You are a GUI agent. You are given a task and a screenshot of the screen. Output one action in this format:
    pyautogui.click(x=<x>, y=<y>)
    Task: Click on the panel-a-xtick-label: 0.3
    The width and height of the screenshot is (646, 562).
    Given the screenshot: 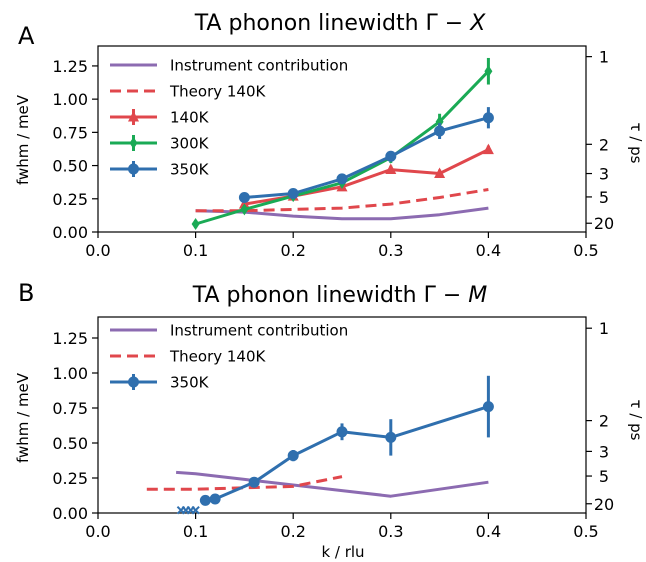 What is the action you would take?
    pyautogui.click(x=390, y=250)
    